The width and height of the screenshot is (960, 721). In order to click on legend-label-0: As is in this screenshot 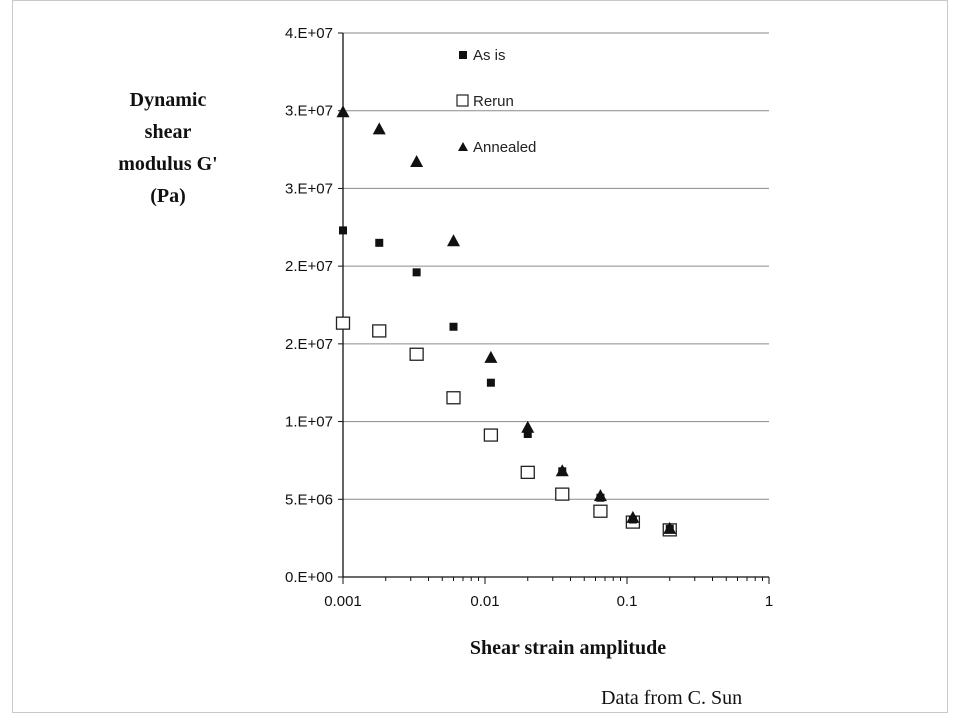, I will do `click(489, 55)`.